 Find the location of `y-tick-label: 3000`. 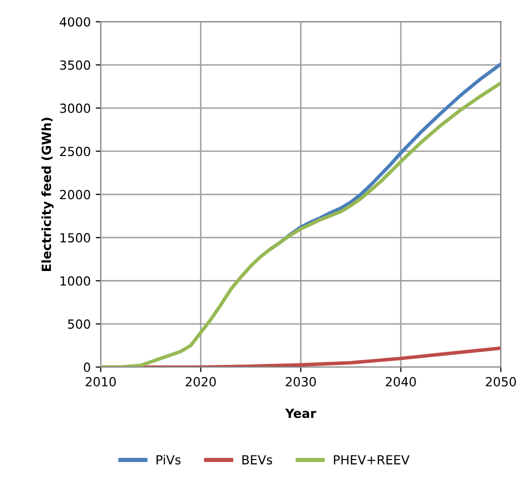

y-tick-label: 3000 is located at coordinates (75, 108).